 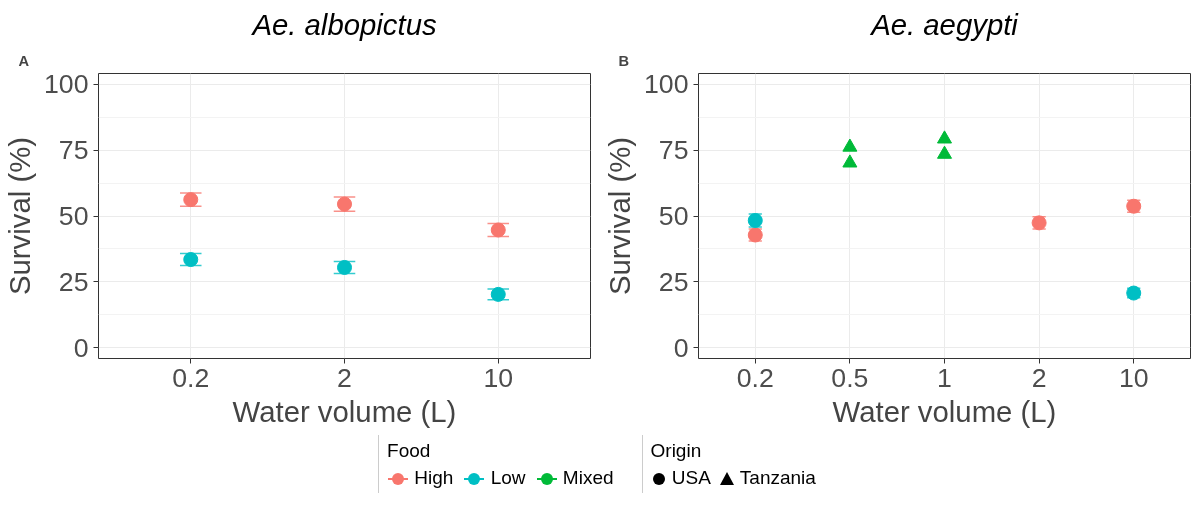 I want to click on legend-label: High, so click(x=433, y=478).